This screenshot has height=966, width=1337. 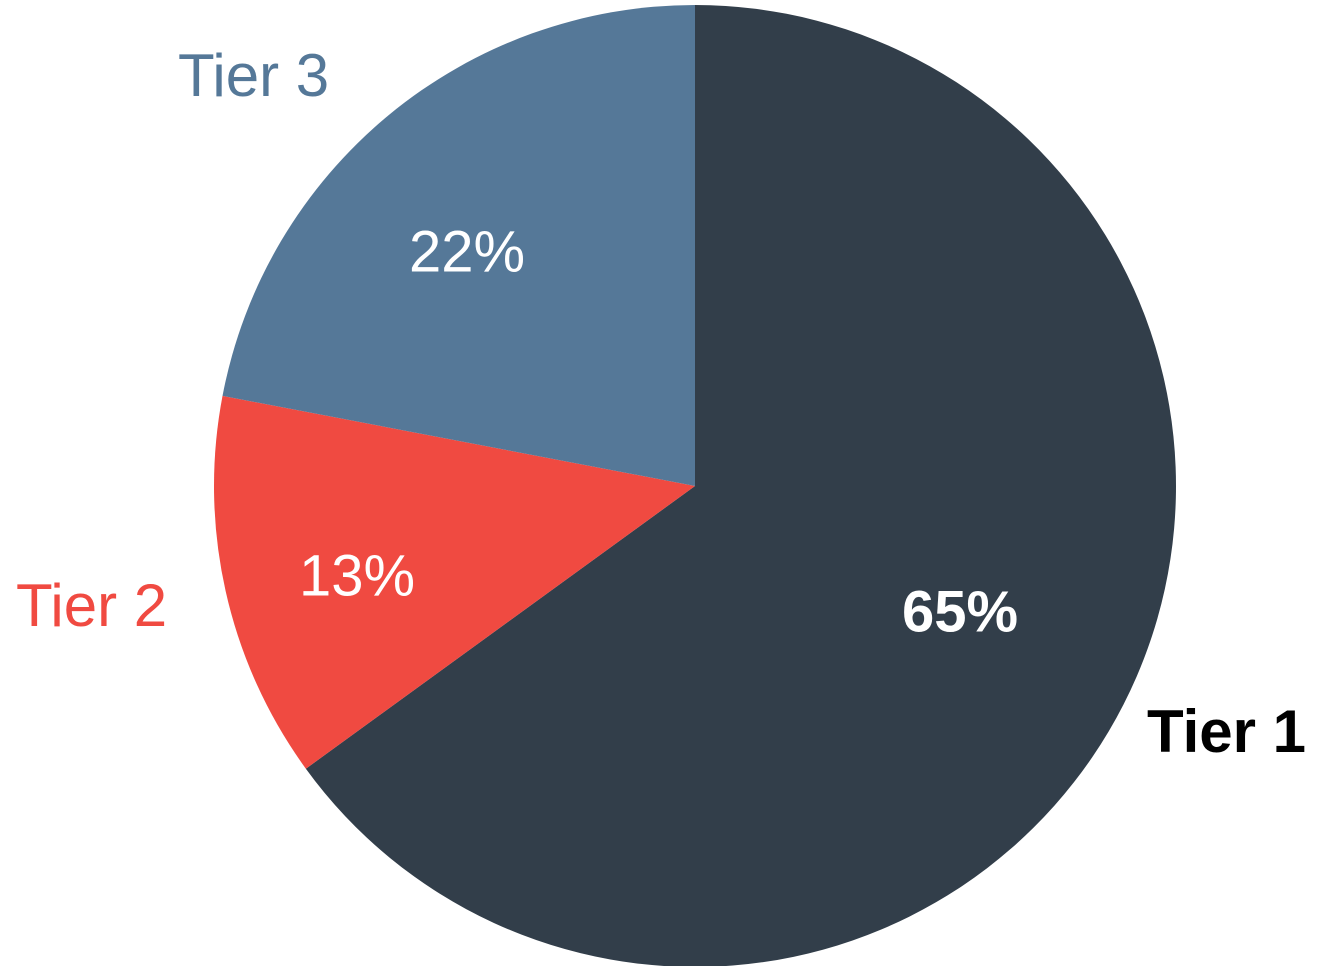 I want to click on slice-value-label: 65%, so click(x=960, y=611).